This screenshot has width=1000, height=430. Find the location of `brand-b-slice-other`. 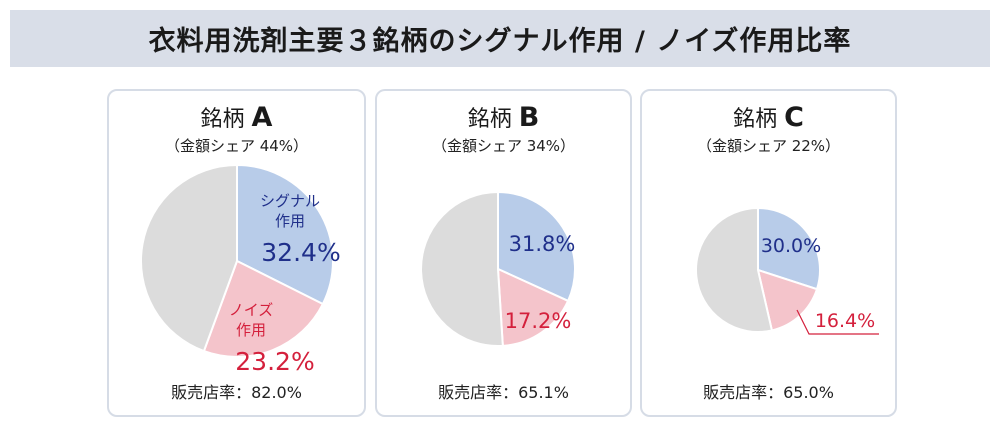

brand-b-slice-other is located at coordinates (462, 268).